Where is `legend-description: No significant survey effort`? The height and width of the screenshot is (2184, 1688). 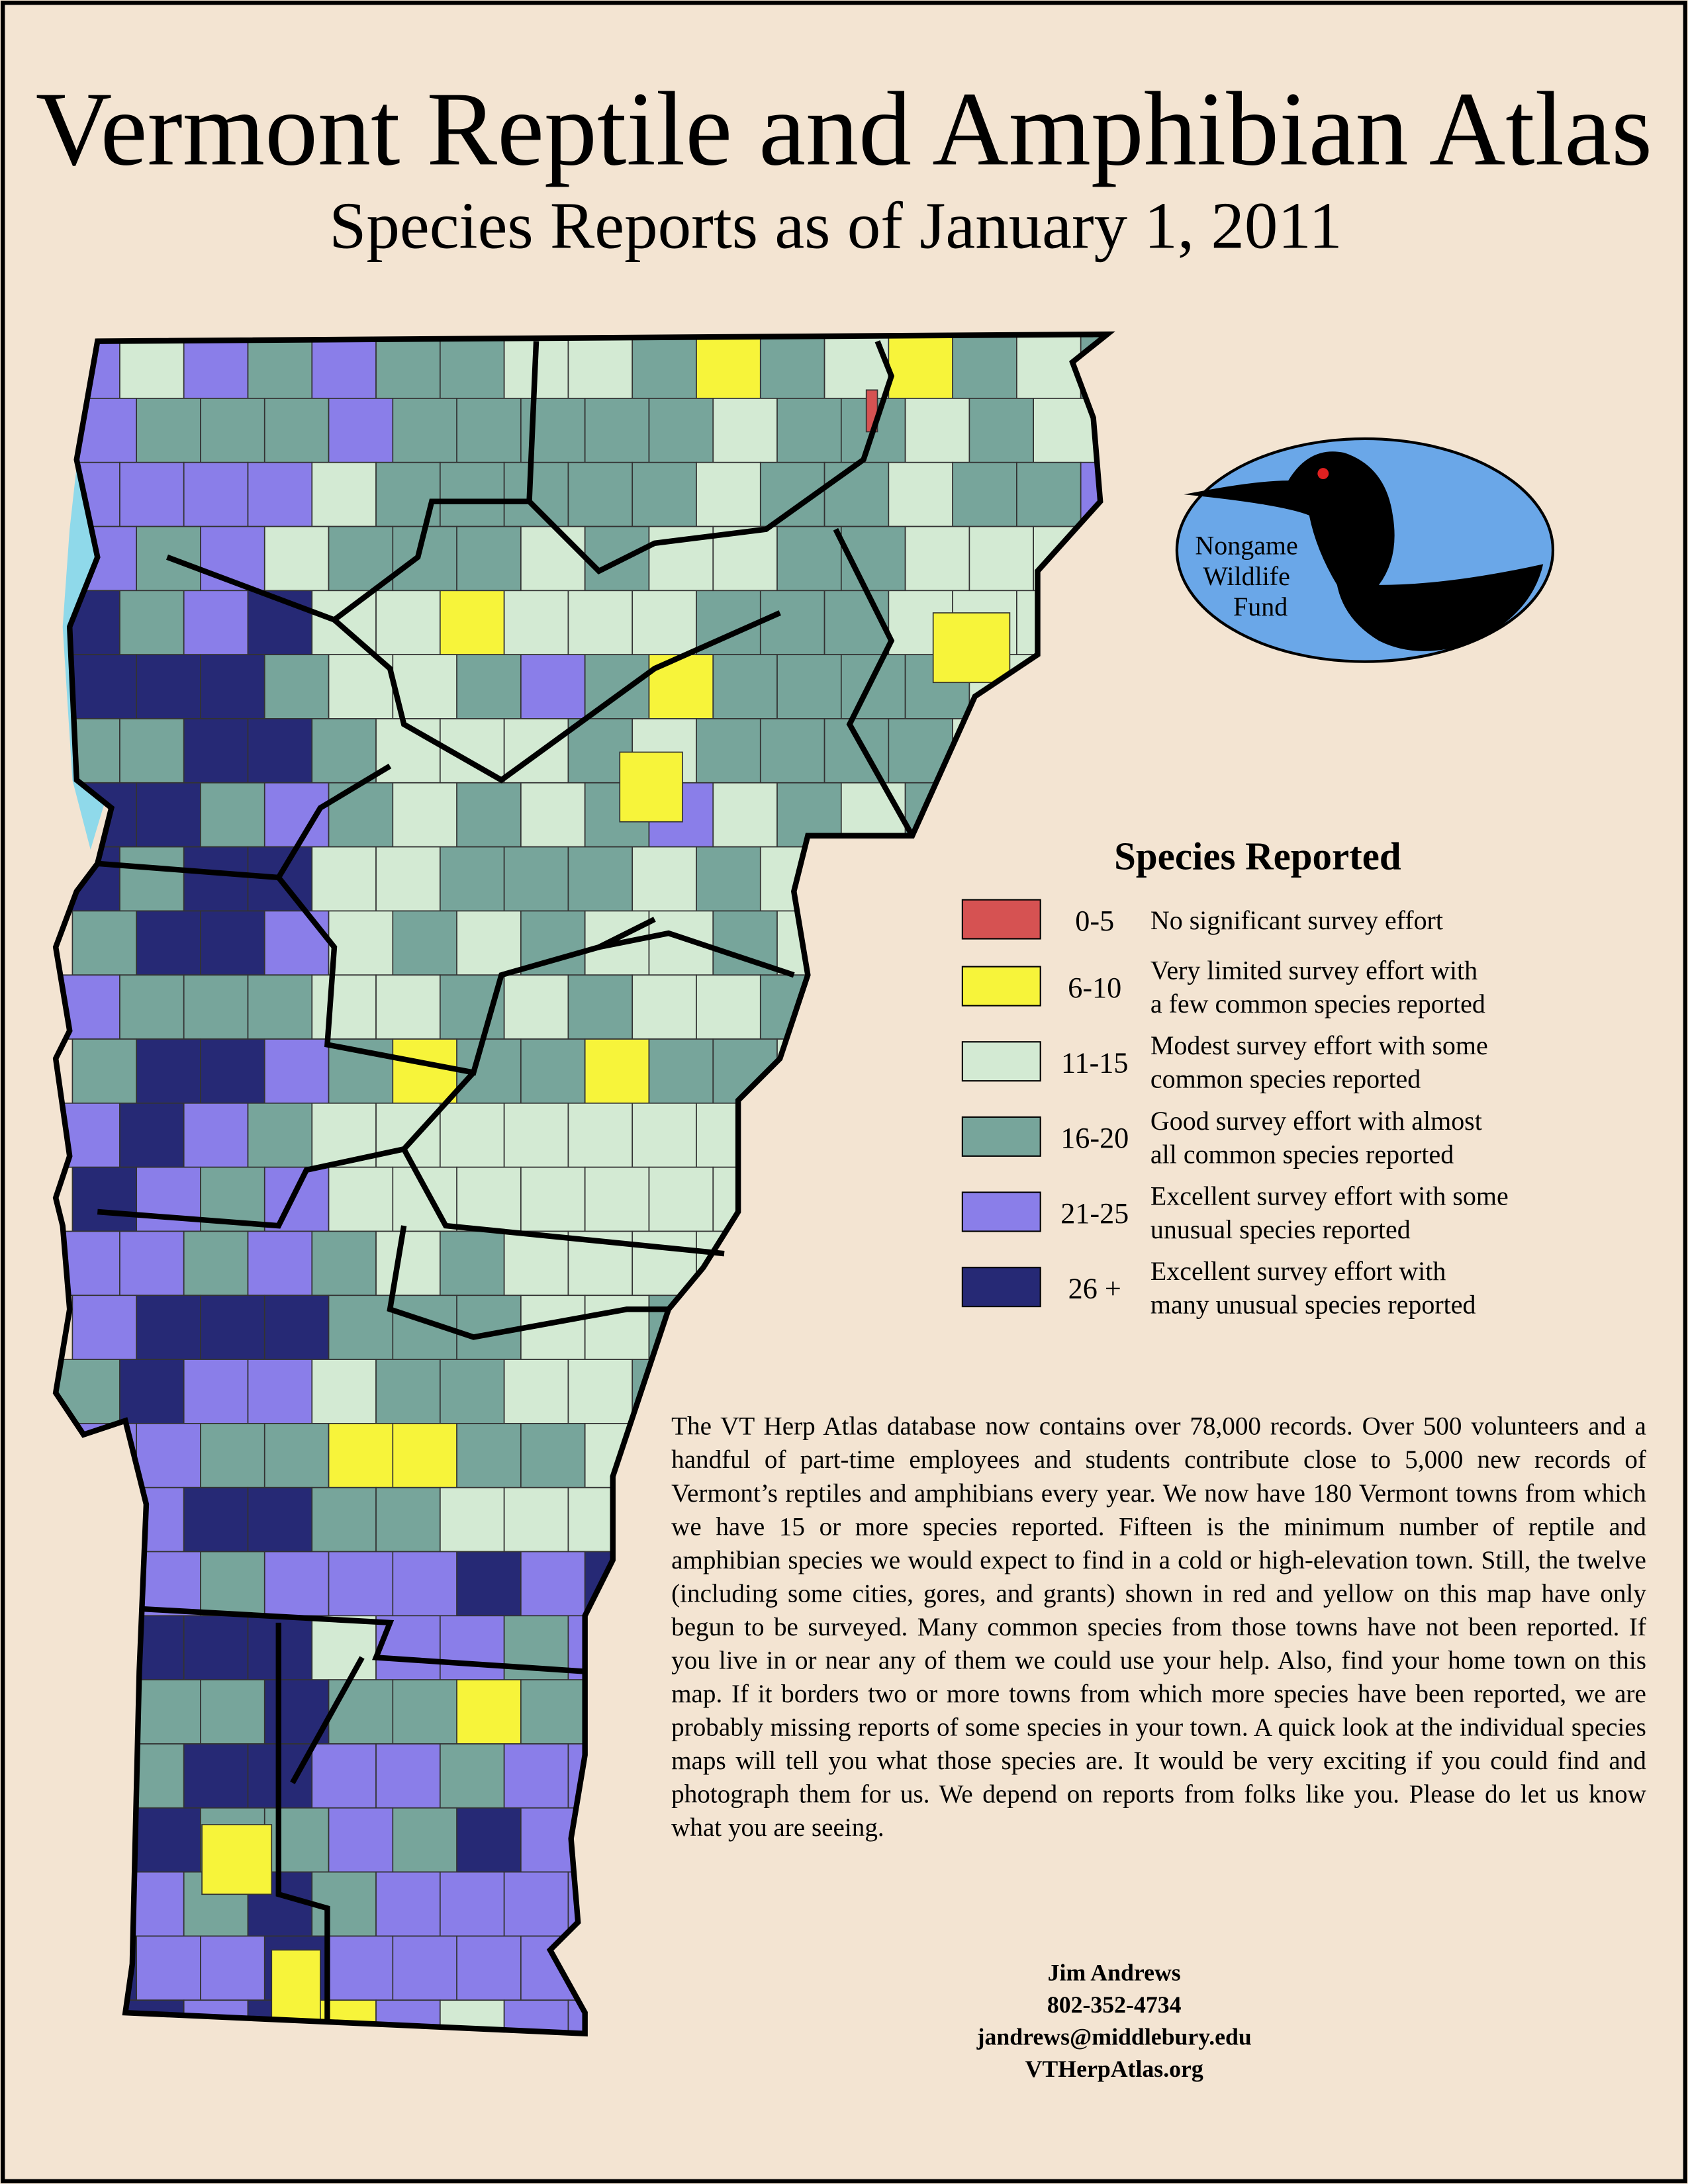 legend-description: No significant survey effort is located at coordinates (1296, 920).